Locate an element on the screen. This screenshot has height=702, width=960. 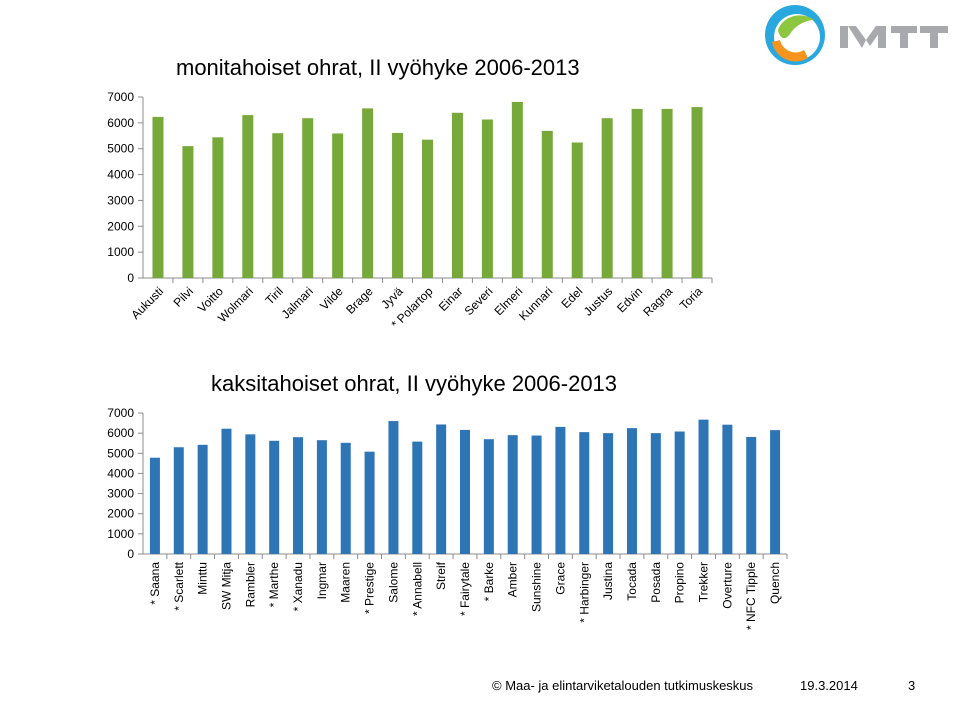
chart2-x-tick-label: * Fairytale is located at coordinates (465, 589).